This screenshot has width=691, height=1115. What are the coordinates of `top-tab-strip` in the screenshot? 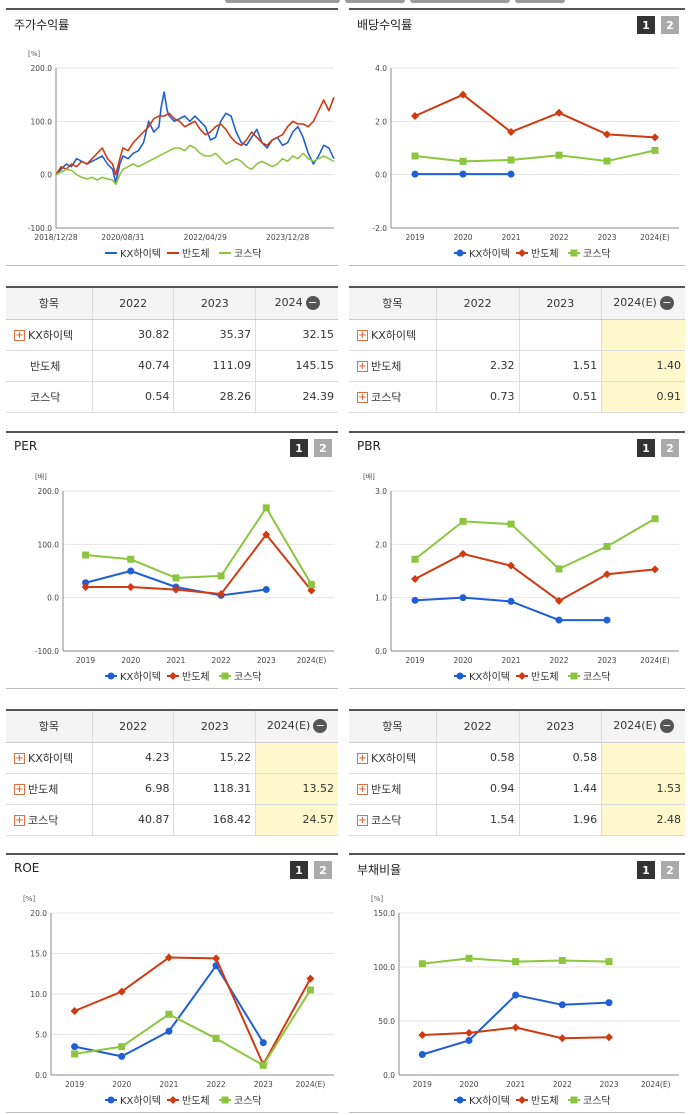 It's located at (345, 3).